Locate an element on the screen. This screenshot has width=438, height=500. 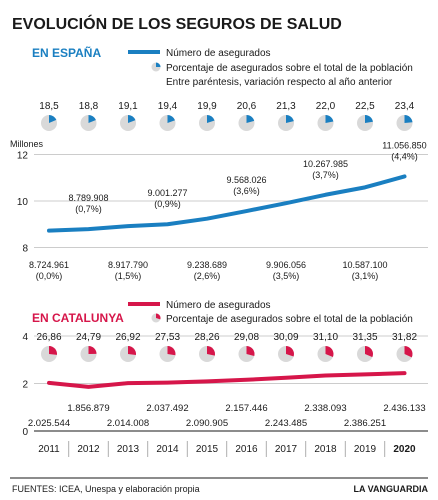
pie-value-label-spain: 20,6 is located at coordinates (247, 106).